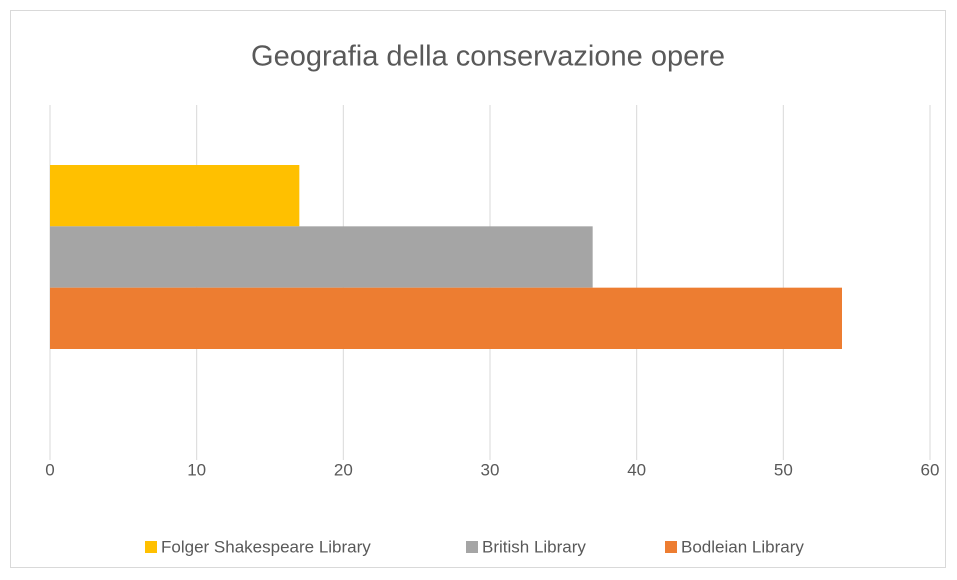 The image size is (957, 580). I want to click on legend-label: Folger Shakespeare Library, so click(266, 546).